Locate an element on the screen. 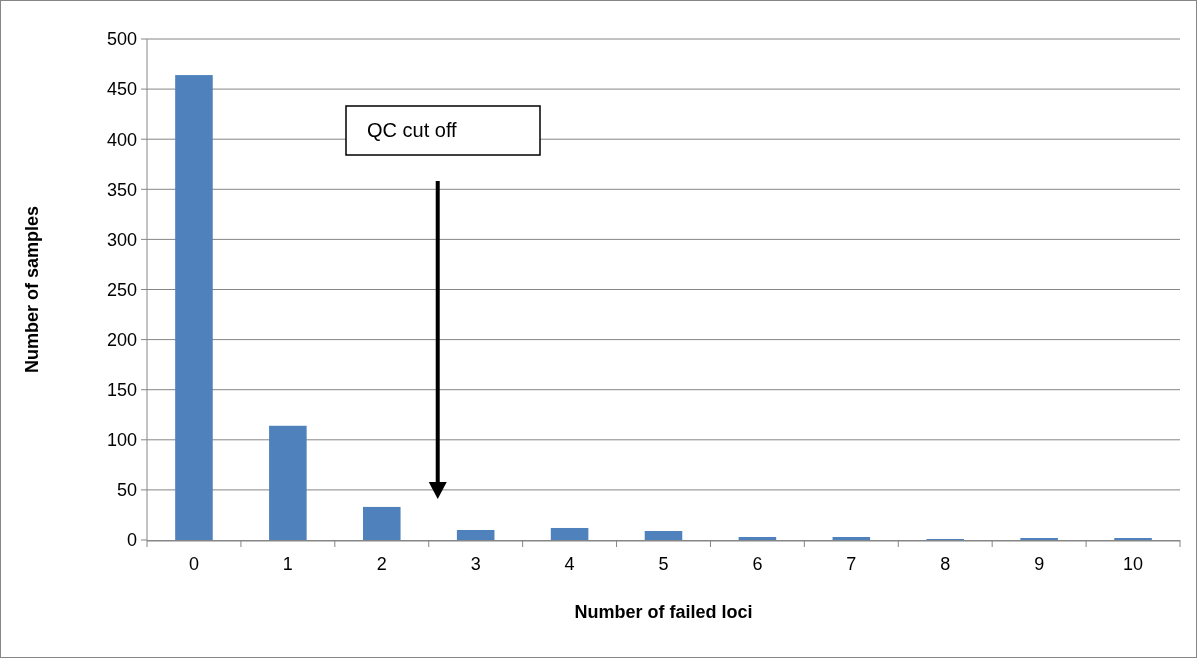 The image size is (1197, 658). x-tick-label: 4 is located at coordinates (569, 564).